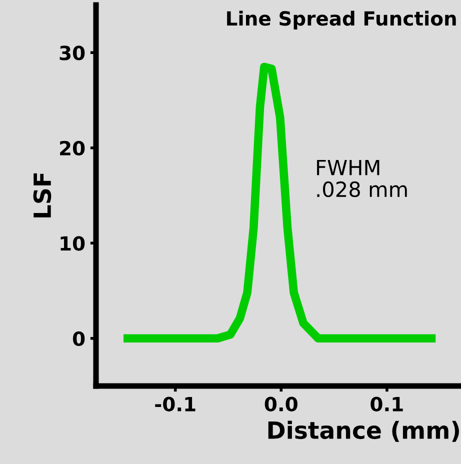  What do you see at coordinates (386, 404) in the screenshot?
I see `x-tick-label: 0.1` at bounding box center [386, 404].